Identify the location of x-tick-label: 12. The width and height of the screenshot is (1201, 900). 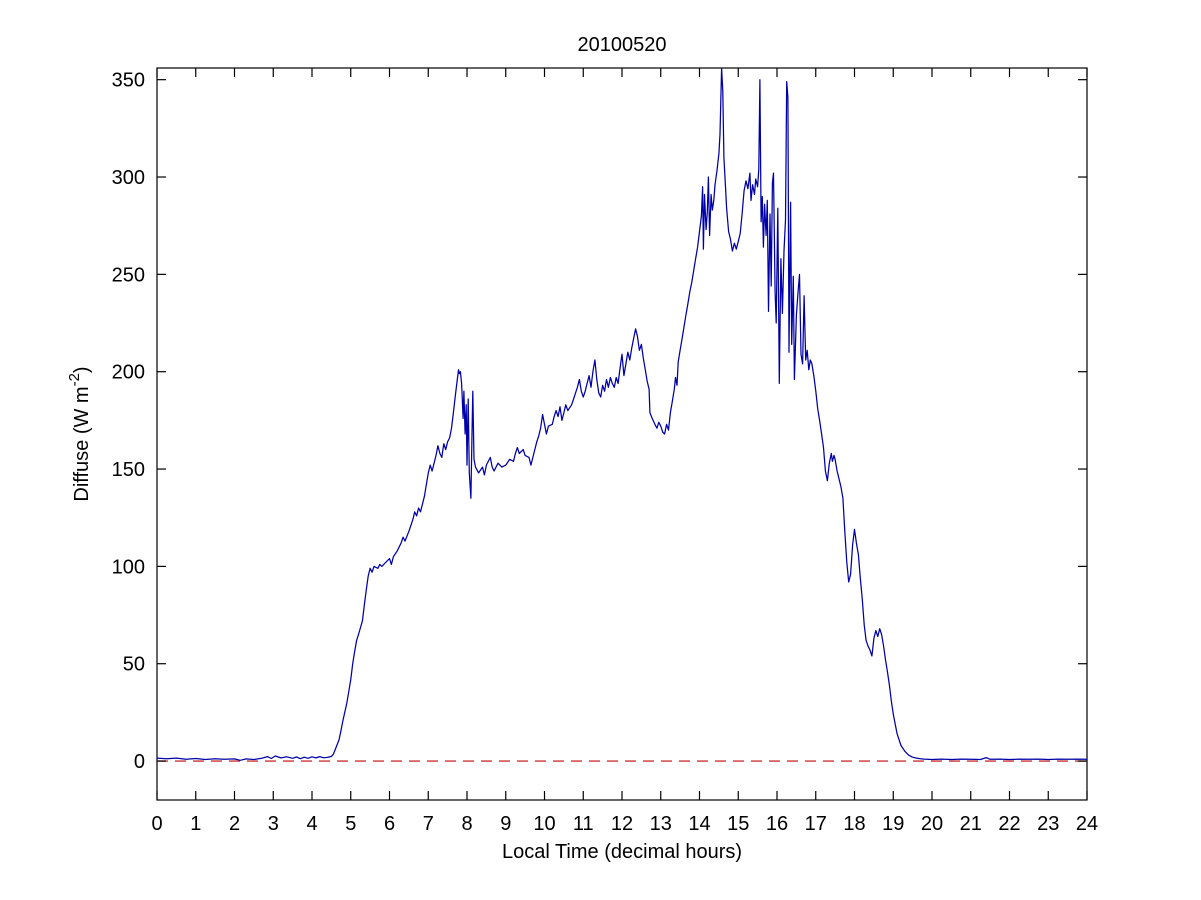
(622, 824).